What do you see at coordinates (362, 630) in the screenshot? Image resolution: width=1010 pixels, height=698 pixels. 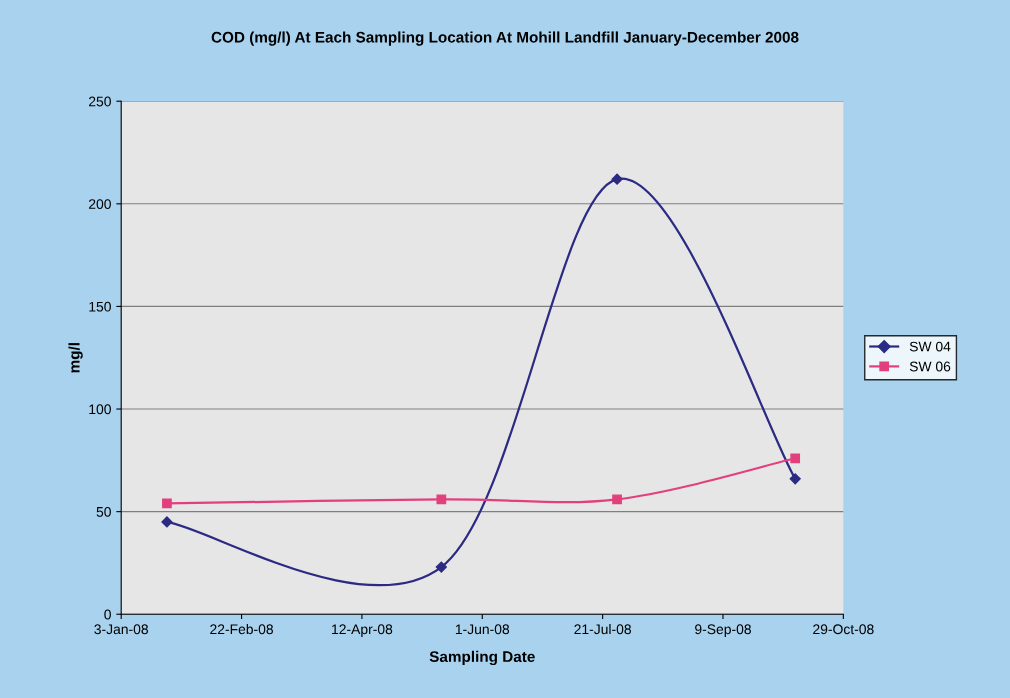 I see `x-tick-label: 12-Apr-08` at bounding box center [362, 630].